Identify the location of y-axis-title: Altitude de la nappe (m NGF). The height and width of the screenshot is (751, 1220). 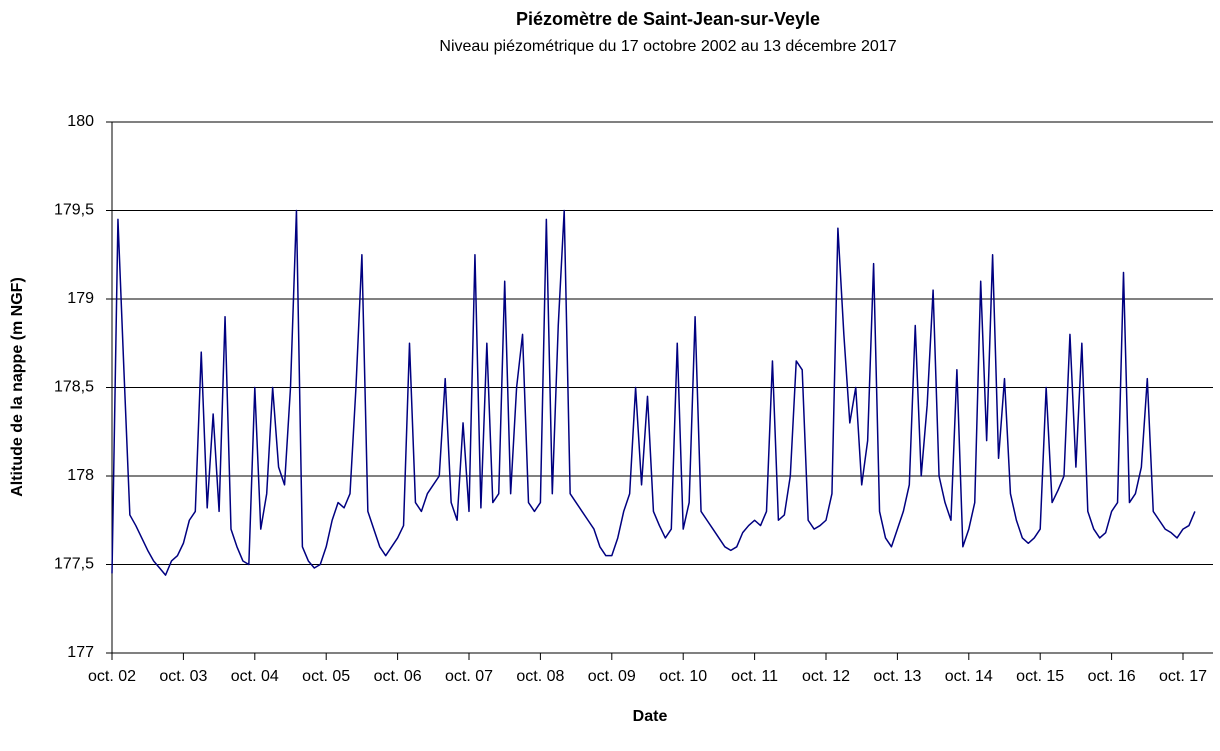
(17, 387).